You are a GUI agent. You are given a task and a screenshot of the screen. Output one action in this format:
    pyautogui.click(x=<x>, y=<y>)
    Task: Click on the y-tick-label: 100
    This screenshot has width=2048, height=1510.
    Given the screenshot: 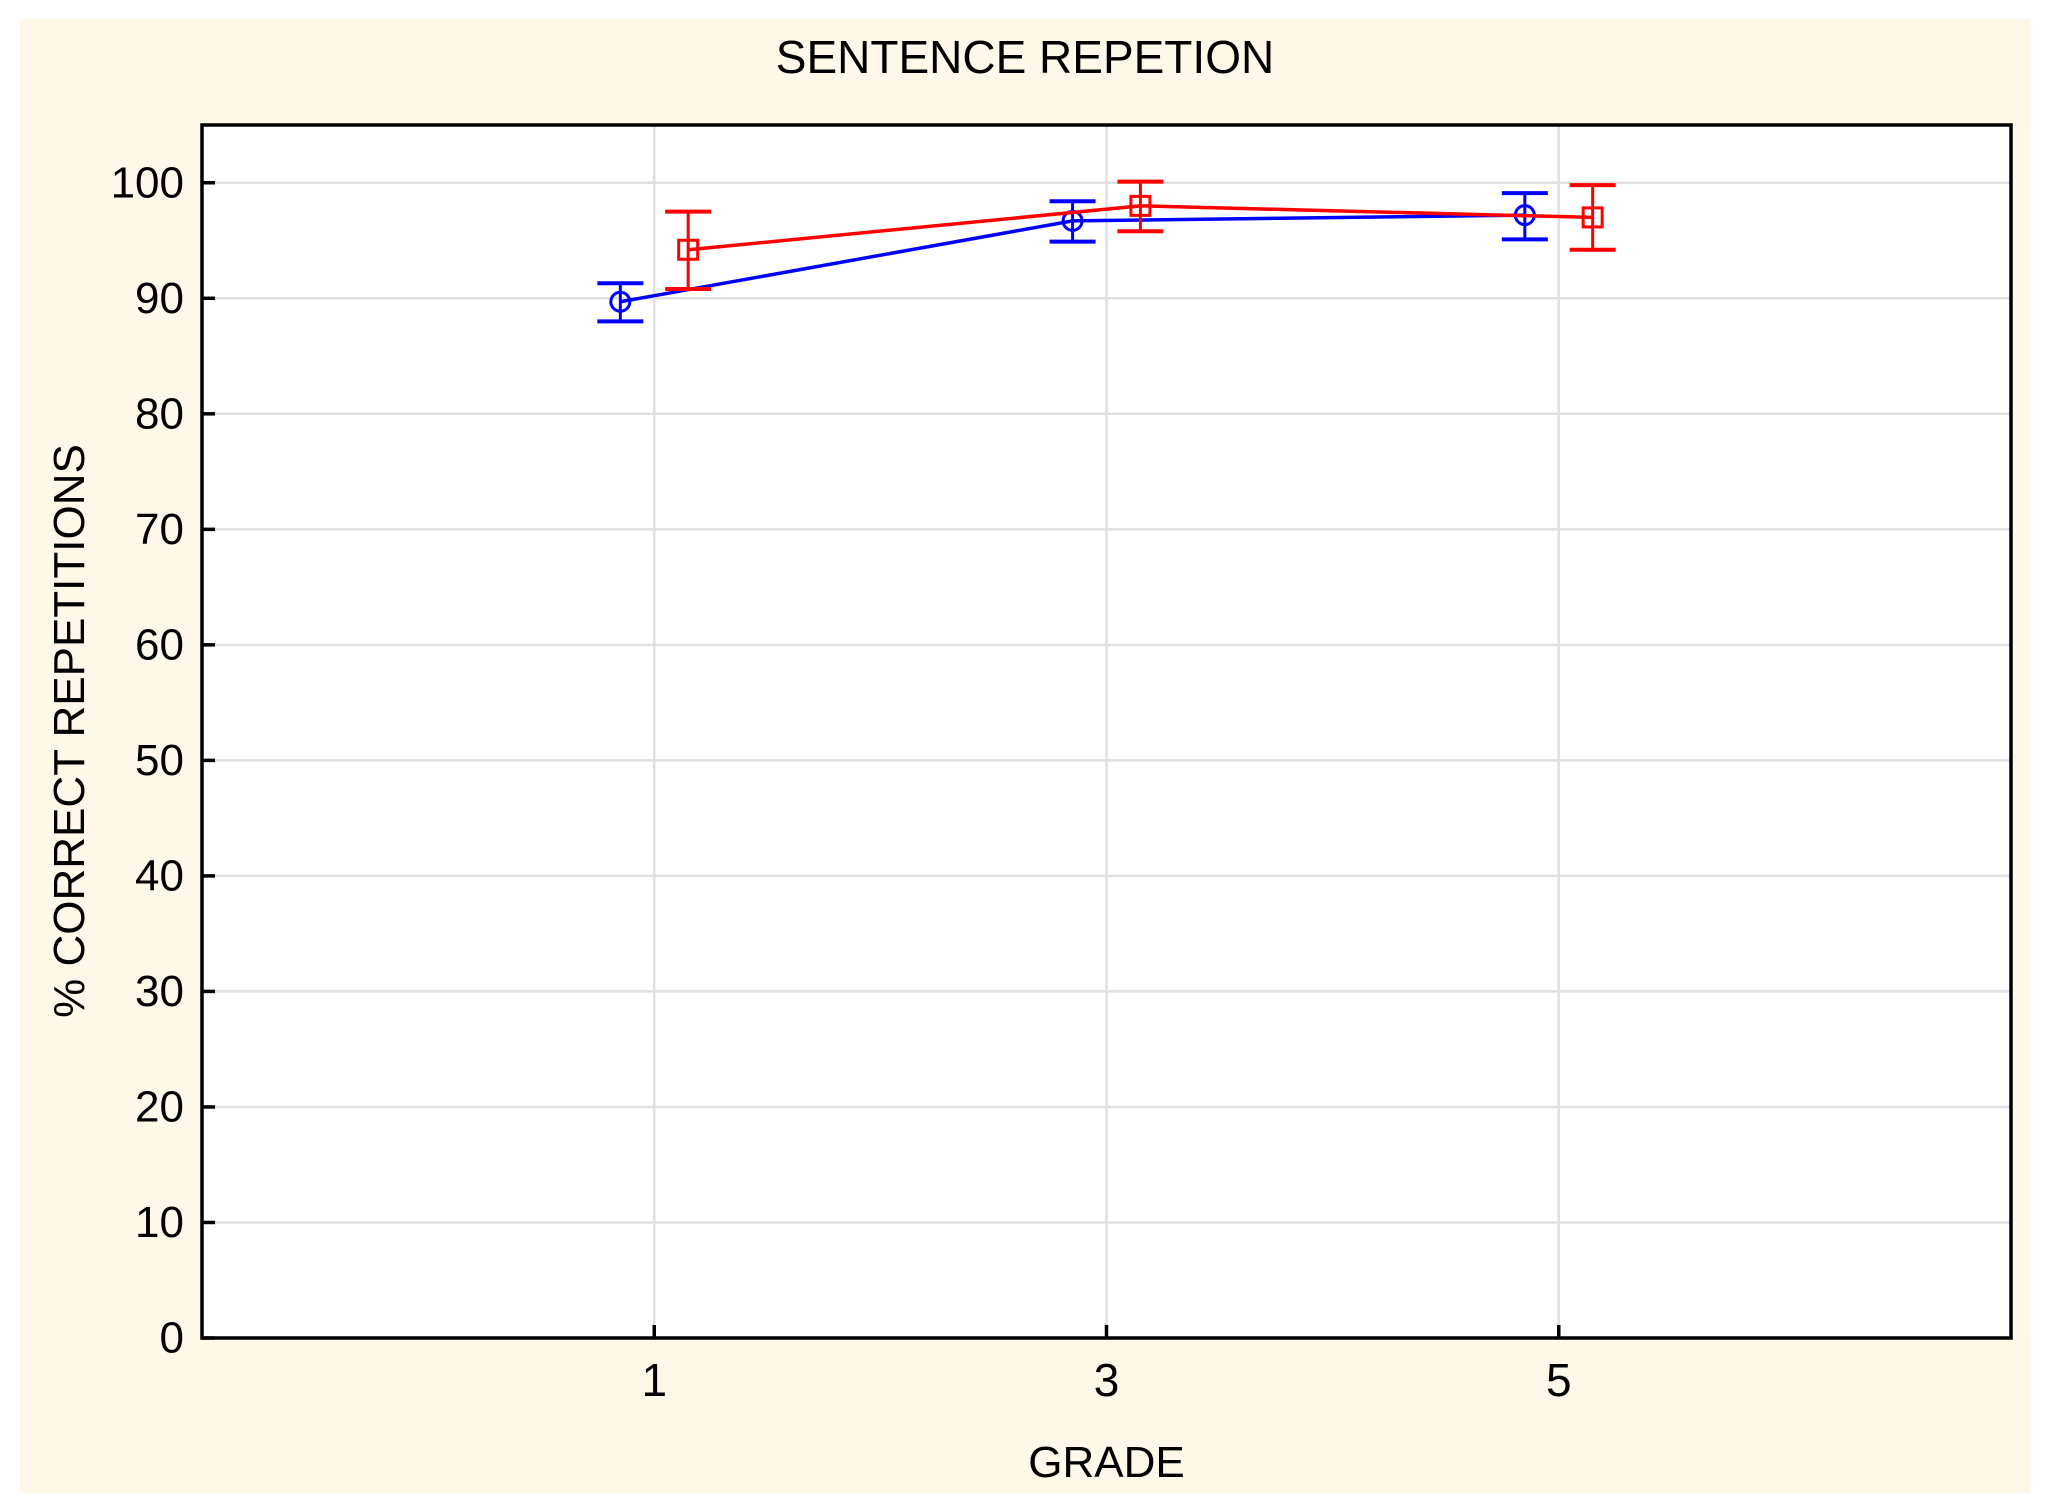 What is the action you would take?
    pyautogui.click(x=147, y=182)
    